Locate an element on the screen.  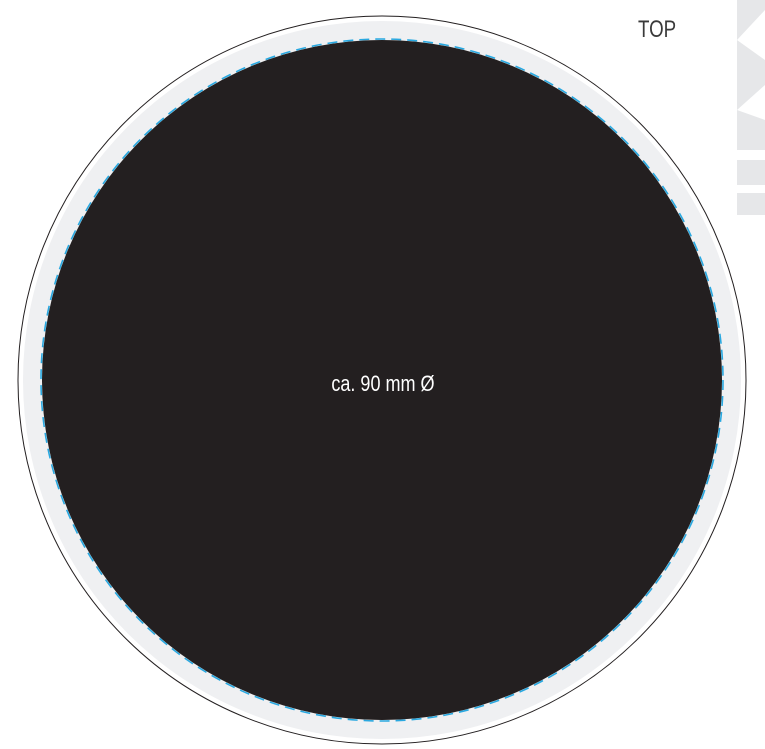
diameter-label: ca. 90 mm Ø is located at coordinates (382, 384).